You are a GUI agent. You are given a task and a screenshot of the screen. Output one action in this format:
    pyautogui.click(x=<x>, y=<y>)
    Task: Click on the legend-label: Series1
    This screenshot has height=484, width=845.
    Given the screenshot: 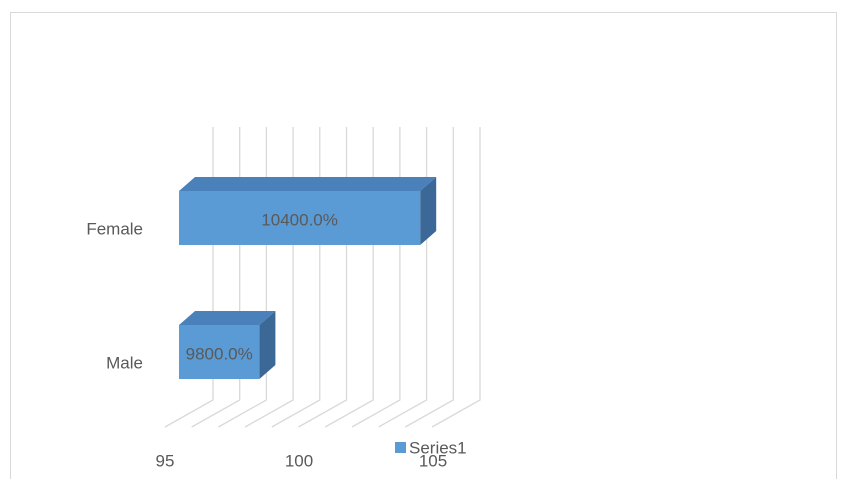 What is the action you would take?
    pyautogui.click(x=438, y=447)
    